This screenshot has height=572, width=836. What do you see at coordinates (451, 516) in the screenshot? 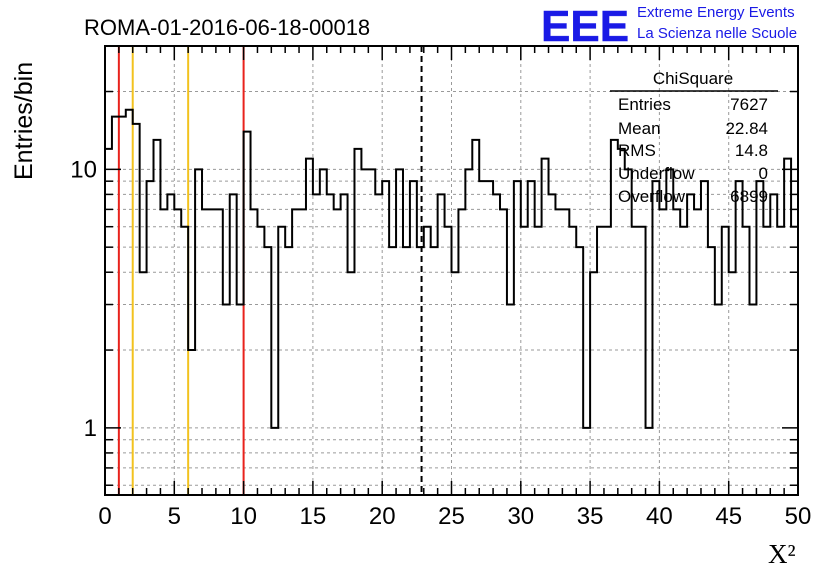
I see `x-tick-label: 25` at bounding box center [451, 516].